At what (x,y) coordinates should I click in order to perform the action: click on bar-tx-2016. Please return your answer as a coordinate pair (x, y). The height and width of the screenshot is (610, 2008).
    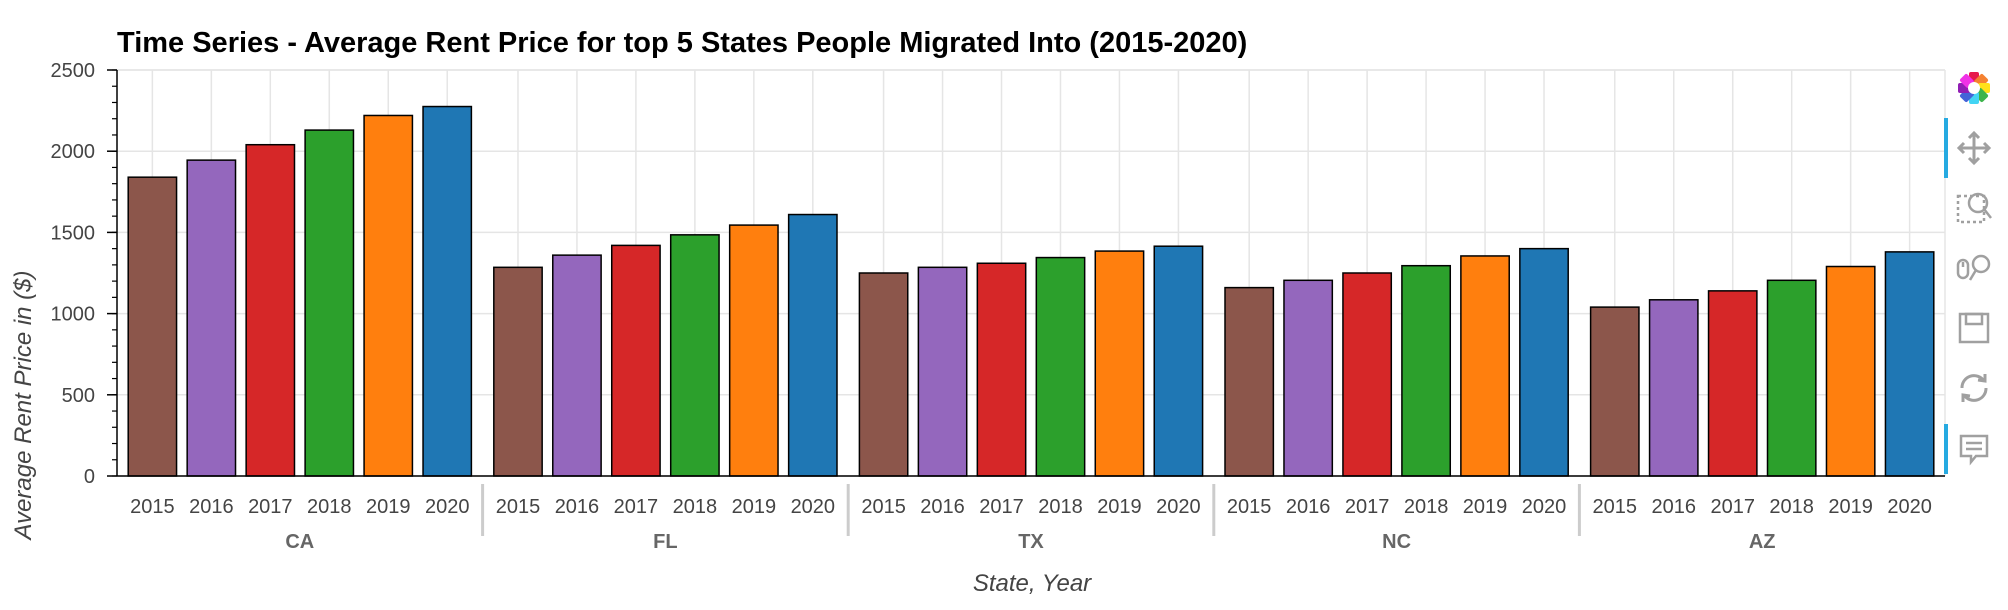
    Looking at the image, I should click on (942, 371).